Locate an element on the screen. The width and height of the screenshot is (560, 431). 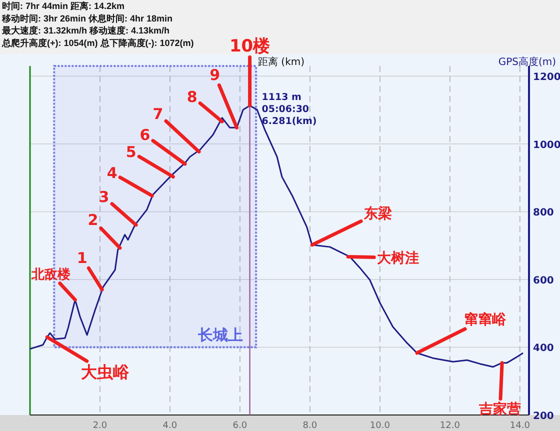
annotation: 东梁 is located at coordinates (377, 213).